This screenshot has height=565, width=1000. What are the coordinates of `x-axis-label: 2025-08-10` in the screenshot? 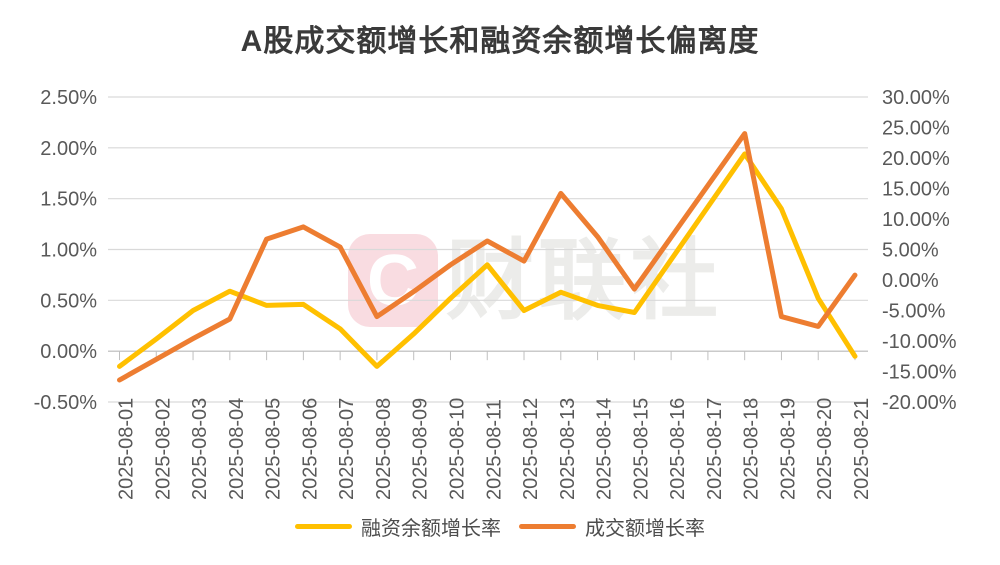 It's located at (457, 449).